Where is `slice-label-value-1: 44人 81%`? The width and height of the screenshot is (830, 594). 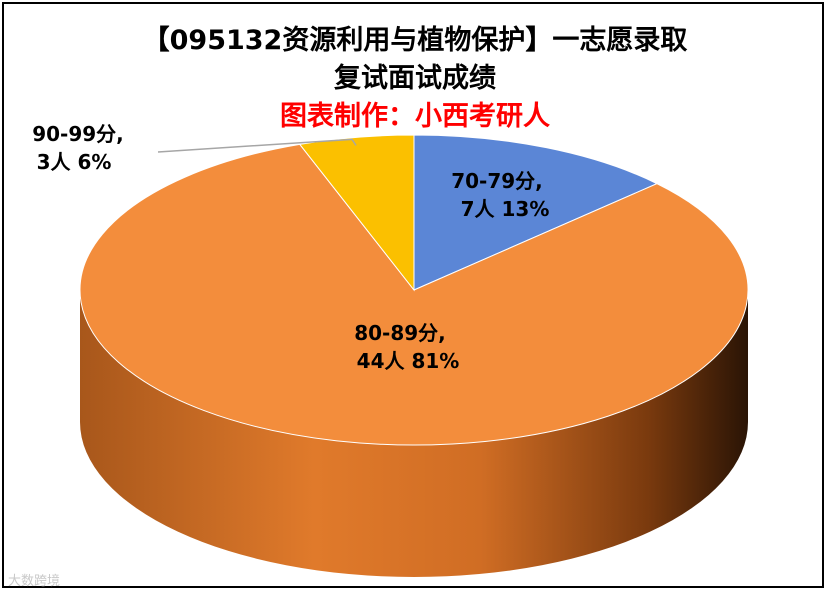 slice-label-value-1: 44人 81% is located at coordinates (408, 361).